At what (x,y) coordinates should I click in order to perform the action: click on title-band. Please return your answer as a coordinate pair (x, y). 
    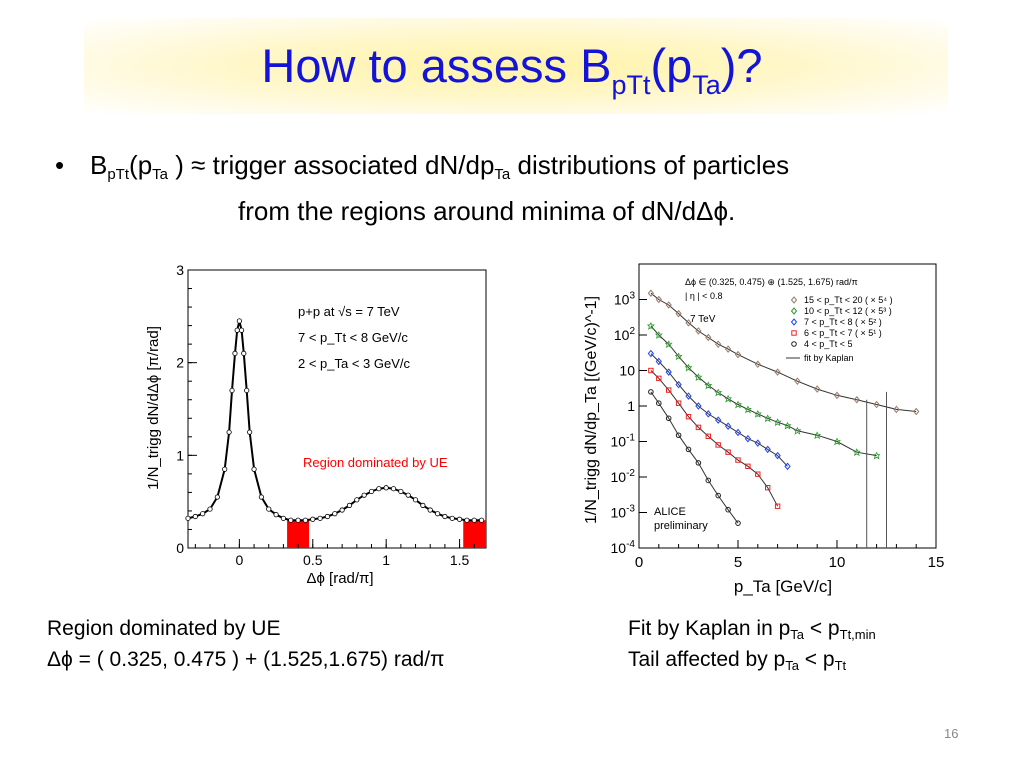
    Looking at the image, I should click on (516, 66).